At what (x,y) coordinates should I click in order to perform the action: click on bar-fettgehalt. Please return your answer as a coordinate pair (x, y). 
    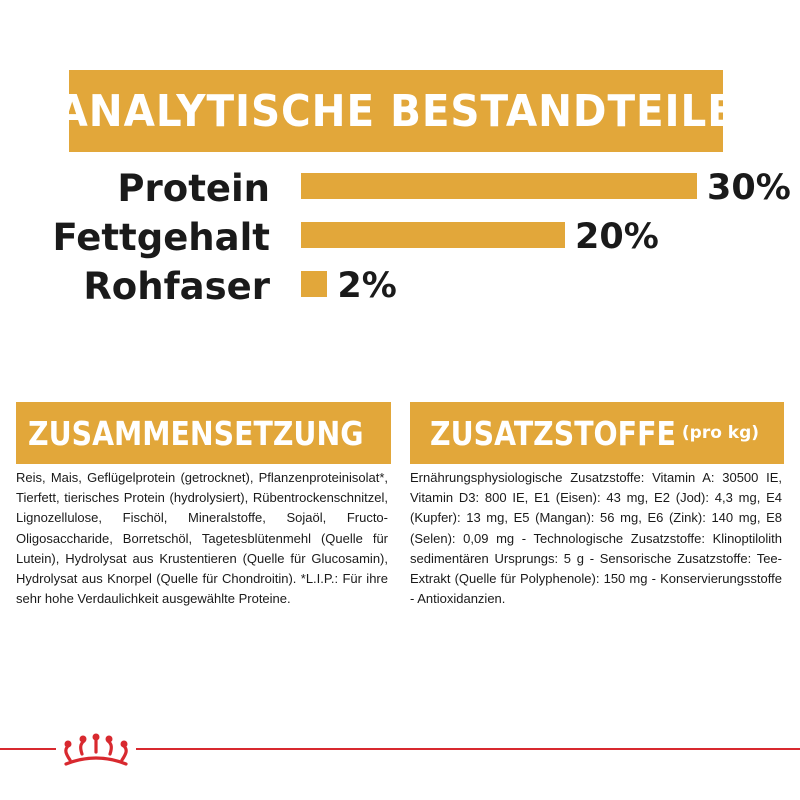
    Looking at the image, I should click on (433, 235).